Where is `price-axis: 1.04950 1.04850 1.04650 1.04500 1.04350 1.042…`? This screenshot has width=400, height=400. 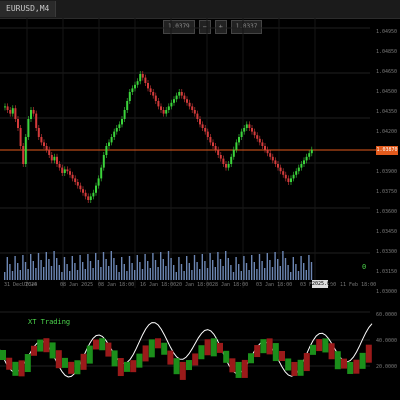 price-axis: 1.04950 1.04850 1.04650 1.04500 1.04350 1.042… is located at coordinates (386, 162).